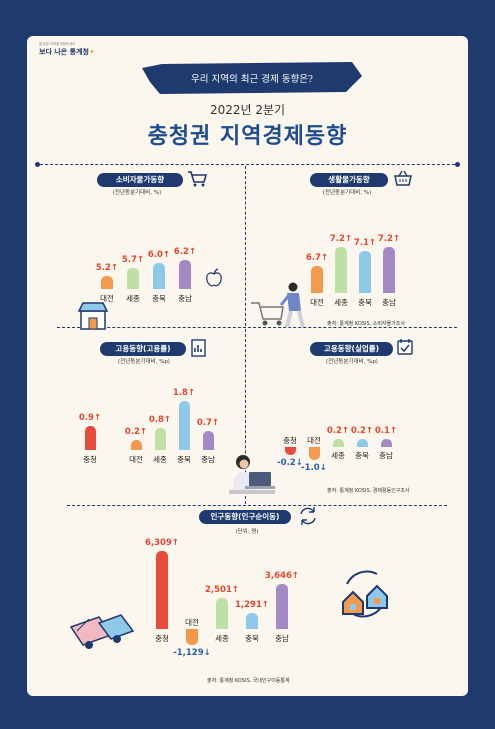 The height and width of the screenshot is (729, 495). I want to click on value-label: 7.1↑, so click(365, 243).